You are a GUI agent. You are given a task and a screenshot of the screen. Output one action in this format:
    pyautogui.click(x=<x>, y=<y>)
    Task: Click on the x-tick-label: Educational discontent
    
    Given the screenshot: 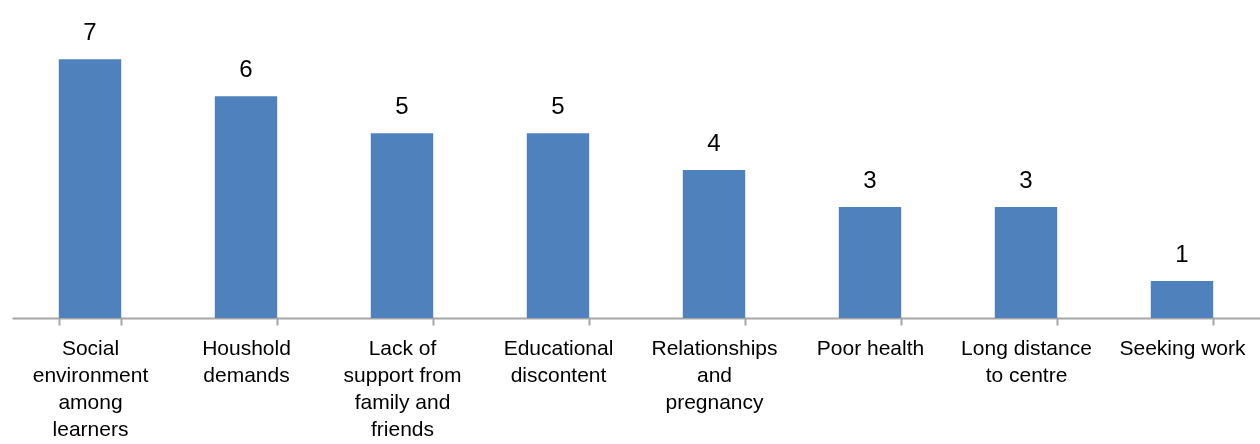 What is the action you would take?
    pyautogui.click(x=558, y=360)
    